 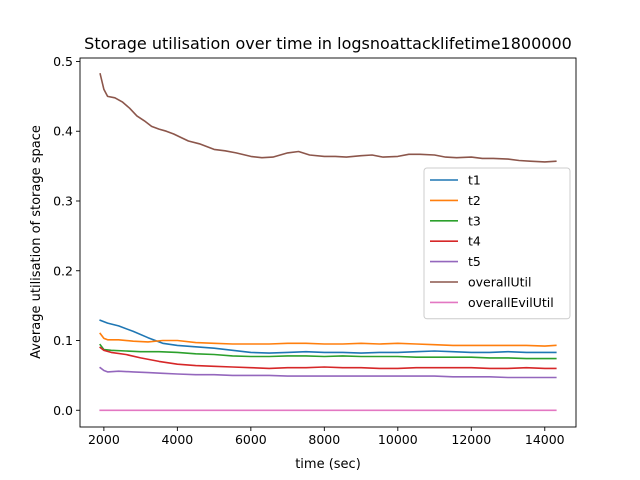 I want to click on series-line-overallUtil, so click(x=328, y=118).